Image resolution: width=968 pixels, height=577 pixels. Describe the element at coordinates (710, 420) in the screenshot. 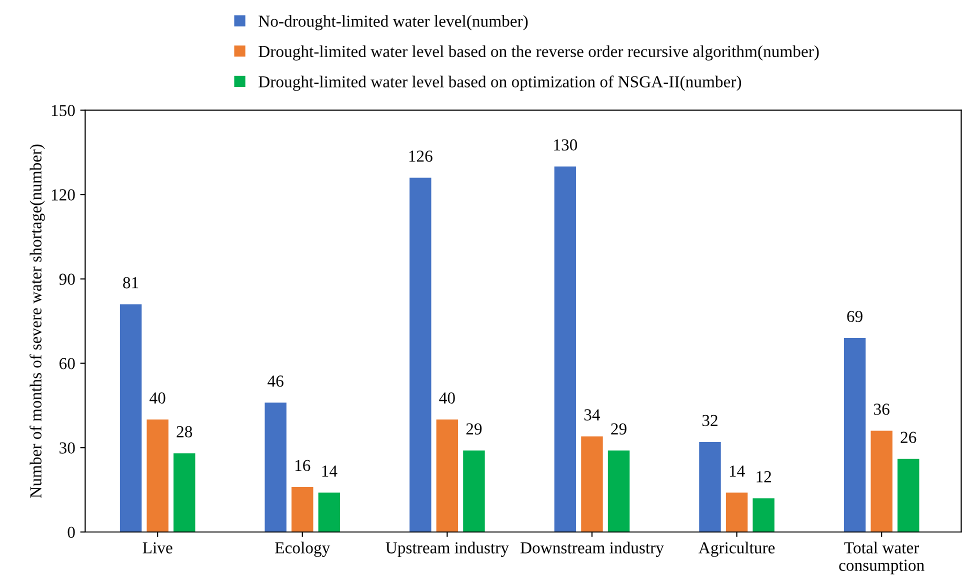

I see `data-label: 32` at that location.